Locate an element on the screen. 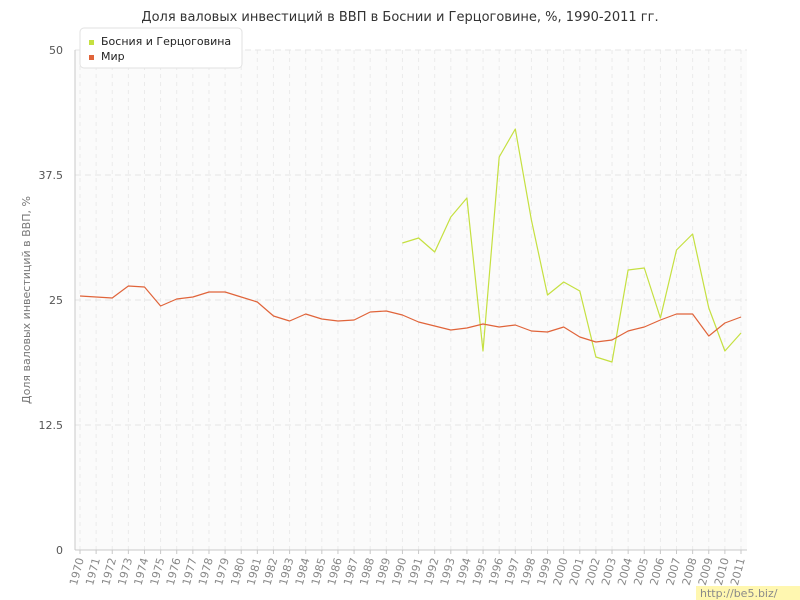 The height and width of the screenshot is (600, 800). watermark-background is located at coordinates (748, 593).